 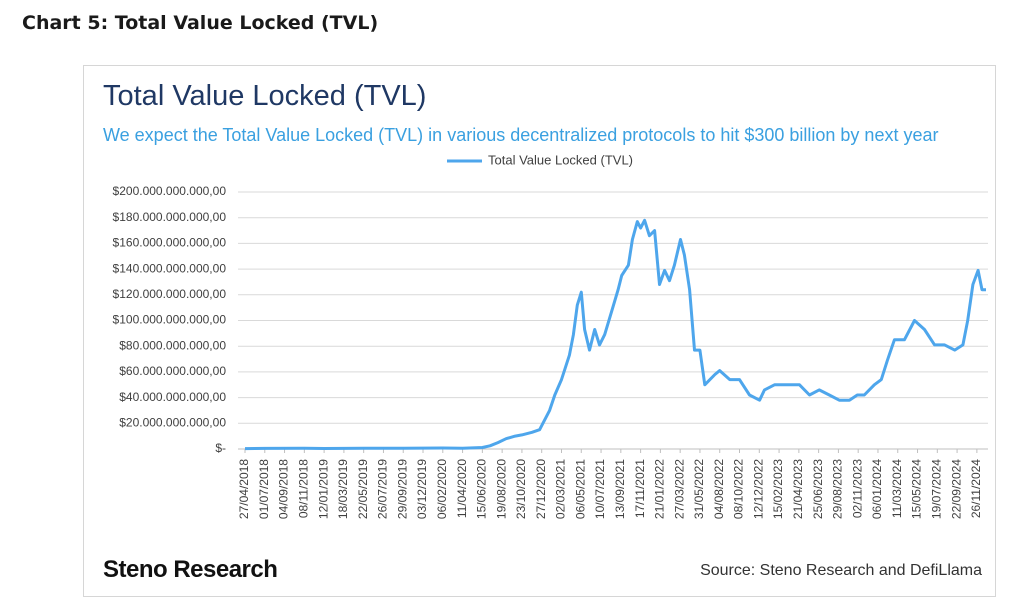 I want to click on x-tick-label: 08/10/2022, so click(x=739, y=489).